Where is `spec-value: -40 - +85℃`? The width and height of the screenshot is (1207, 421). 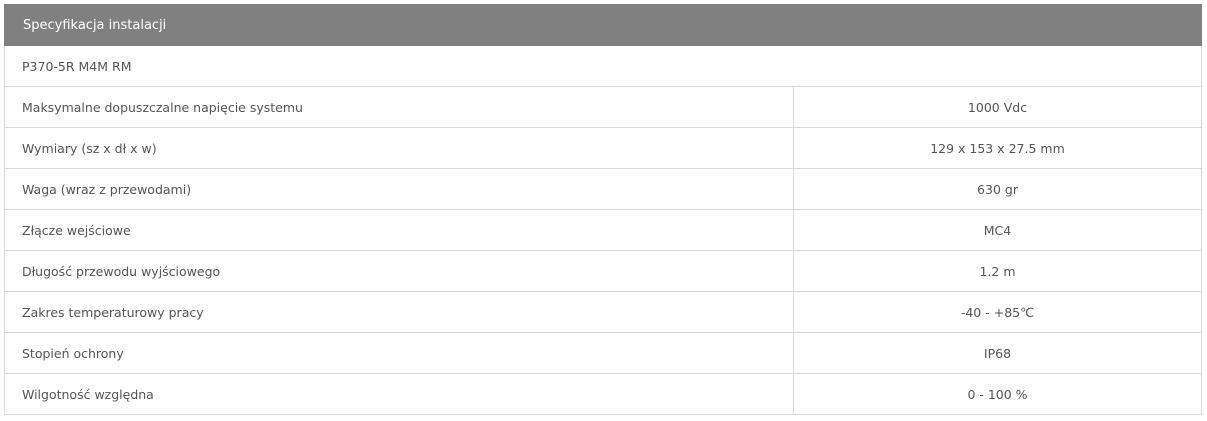 spec-value: -40 - +85℃ is located at coordinates (997, 312).